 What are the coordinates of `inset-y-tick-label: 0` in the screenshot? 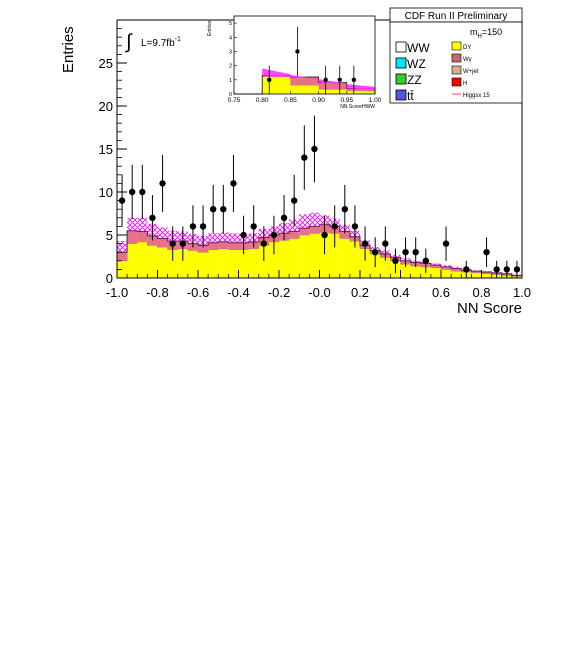 It's located at (230, 95).